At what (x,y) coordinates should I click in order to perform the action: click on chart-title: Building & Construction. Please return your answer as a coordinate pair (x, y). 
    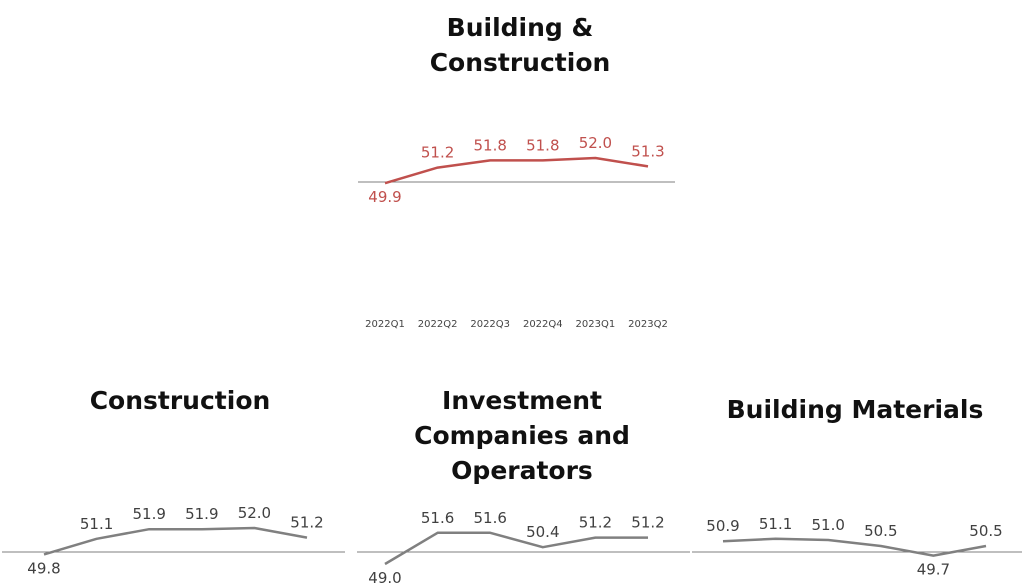
    Looking at the image, I should click on (520, 45).